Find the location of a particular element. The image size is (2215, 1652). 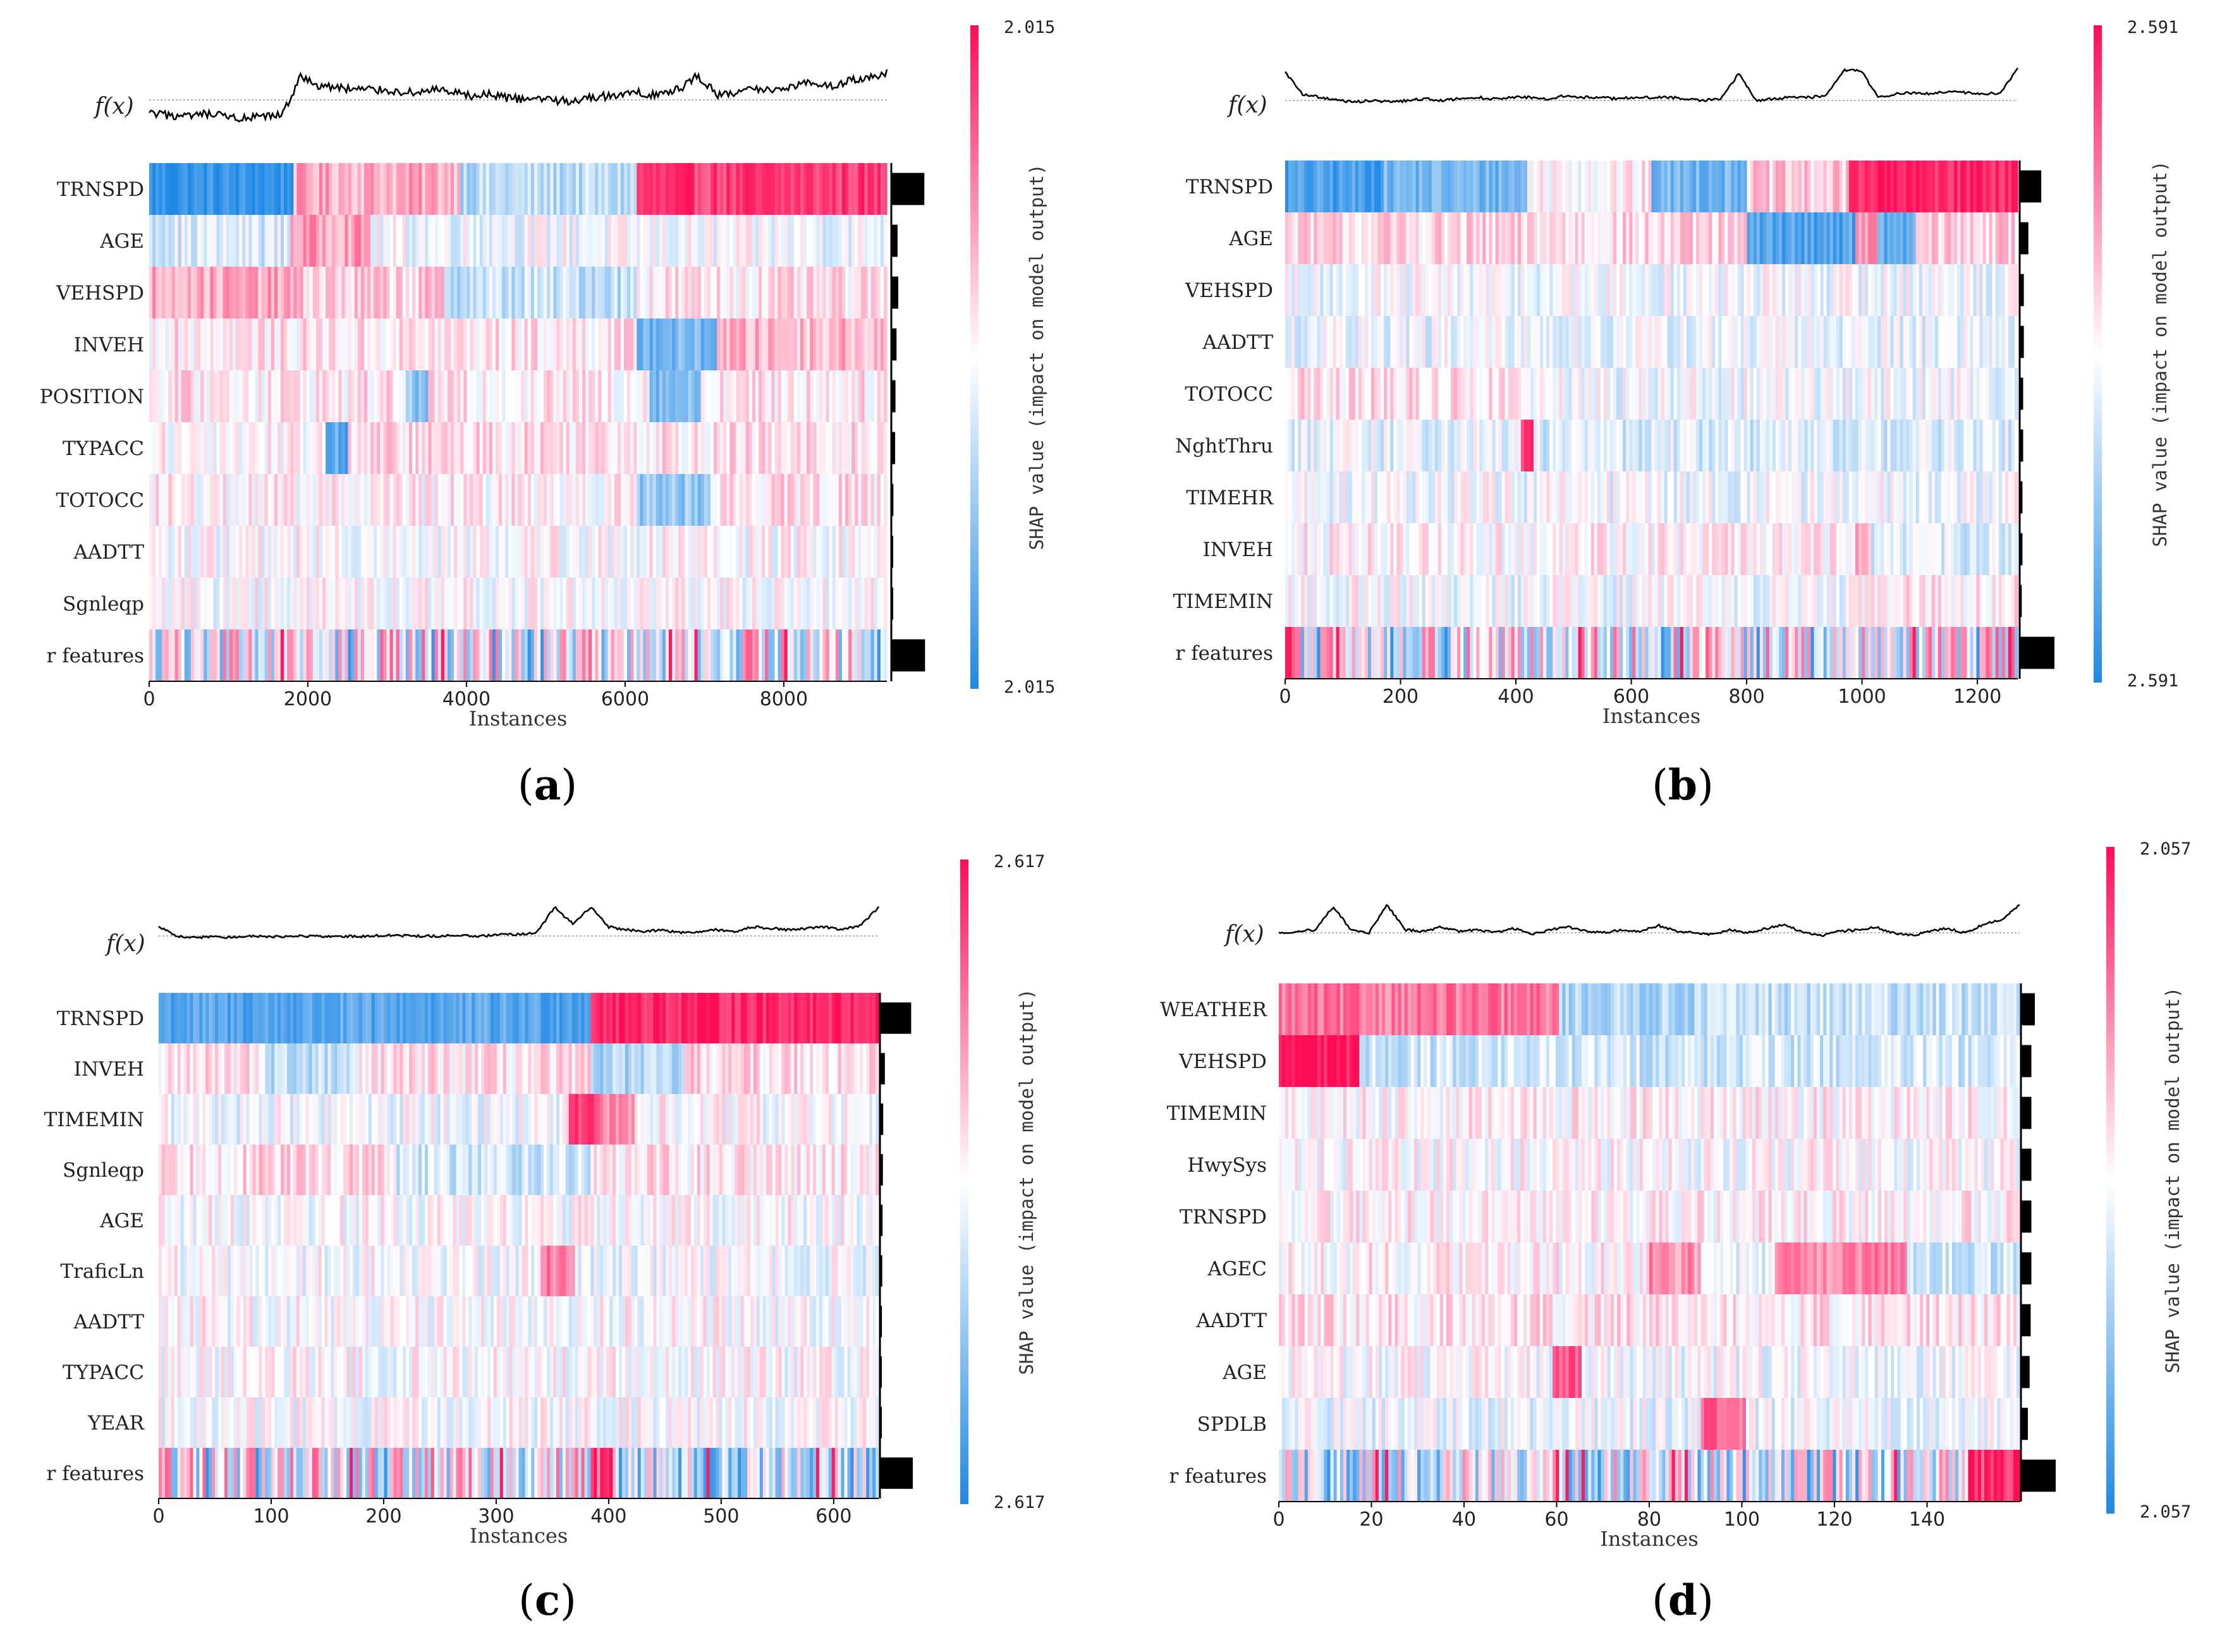

panel-label: (b) is located at coordinates (1683, 785).